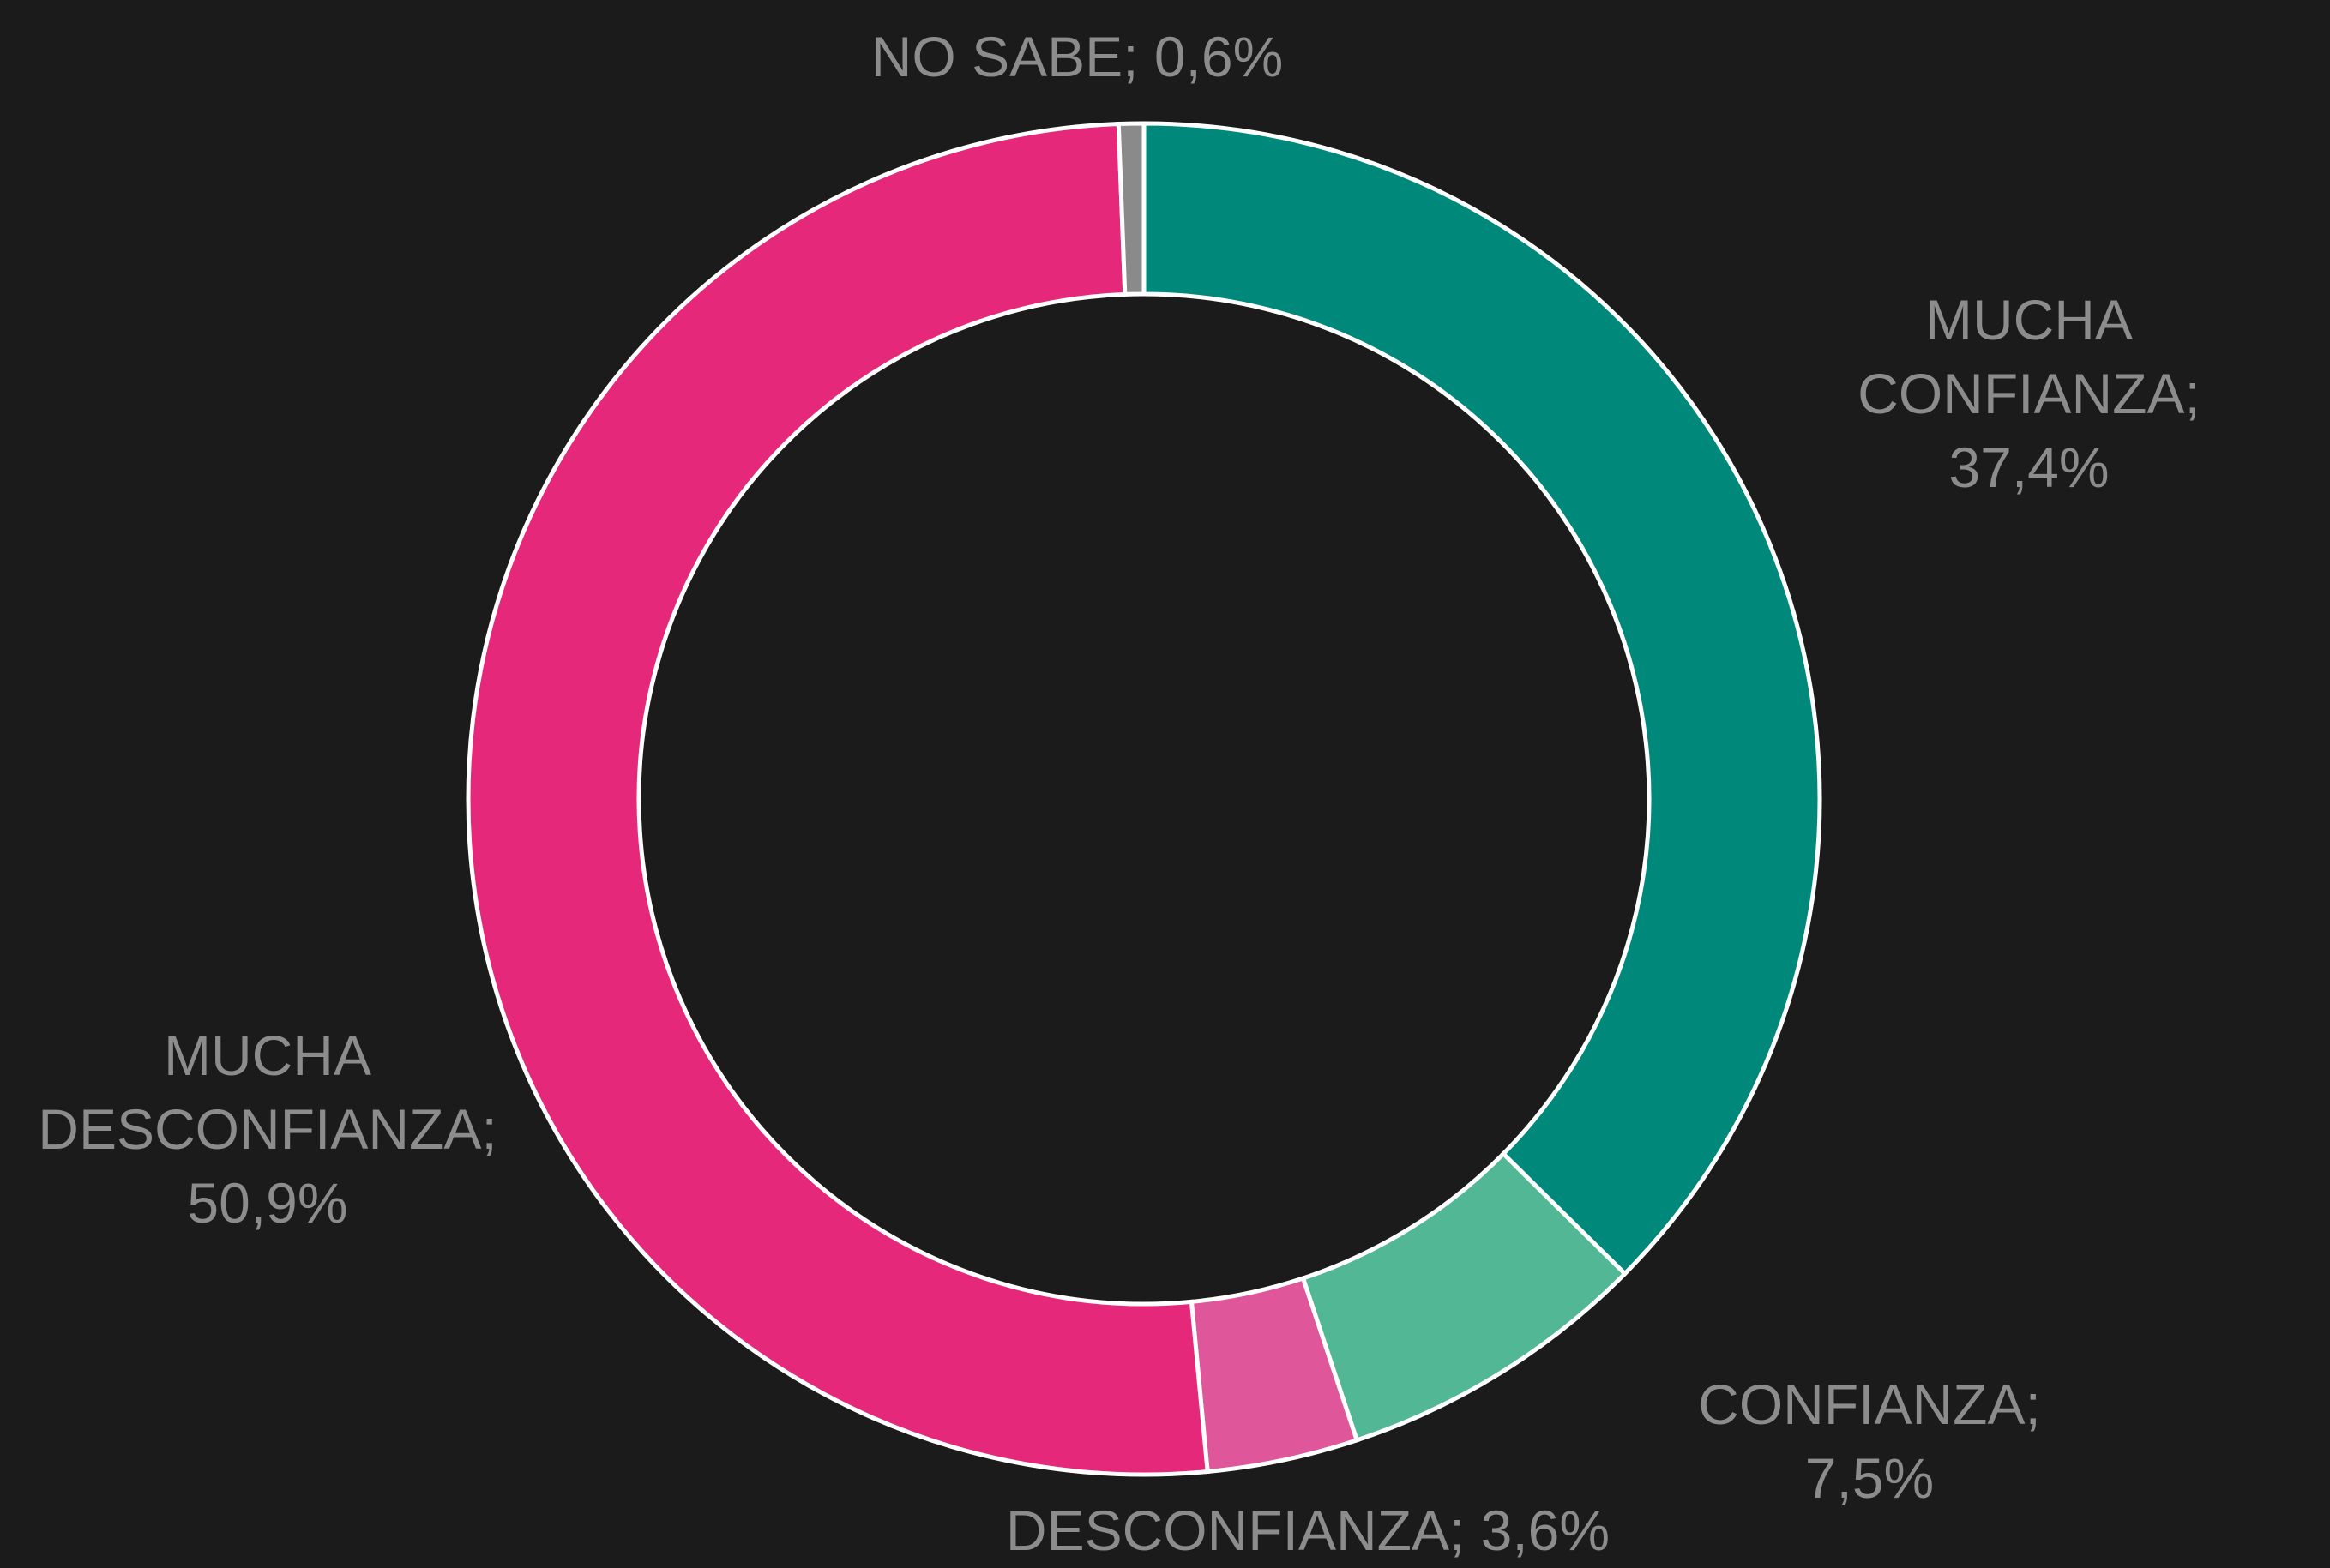 Image resolution: width=2330 pixels, height=1568 pixels. Describe the element at coordinates (1131, 209) in the screenshot. I see `donut-slice` at that location.